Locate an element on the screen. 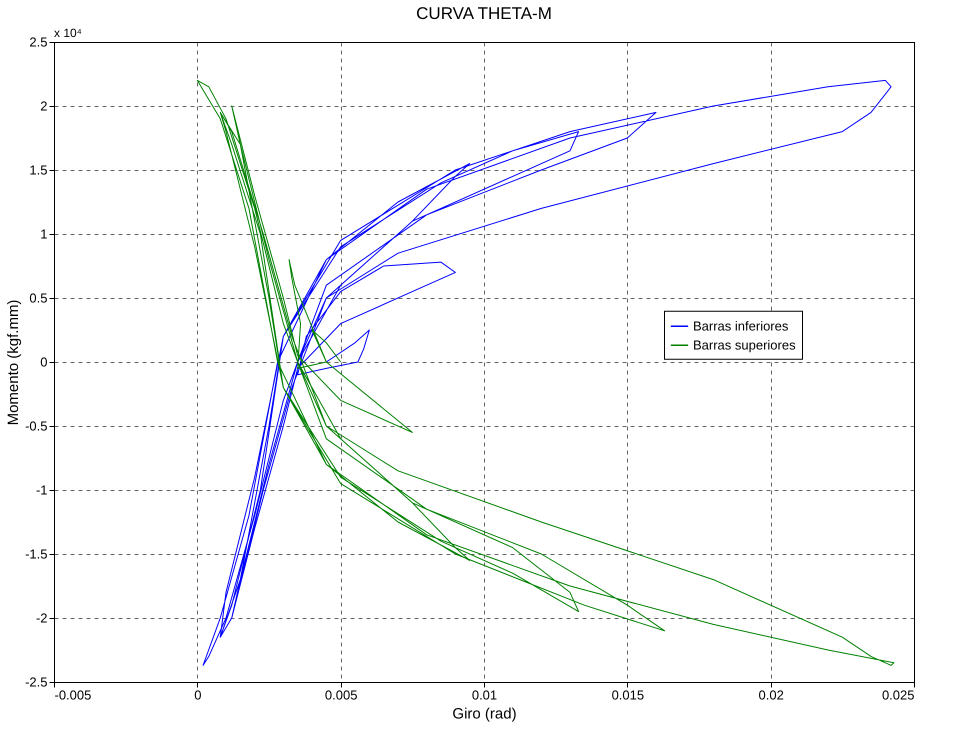 The width and height of the screenshot is (980, 751). y-tick-label: 2.5 is located at coordinates (38, 42).